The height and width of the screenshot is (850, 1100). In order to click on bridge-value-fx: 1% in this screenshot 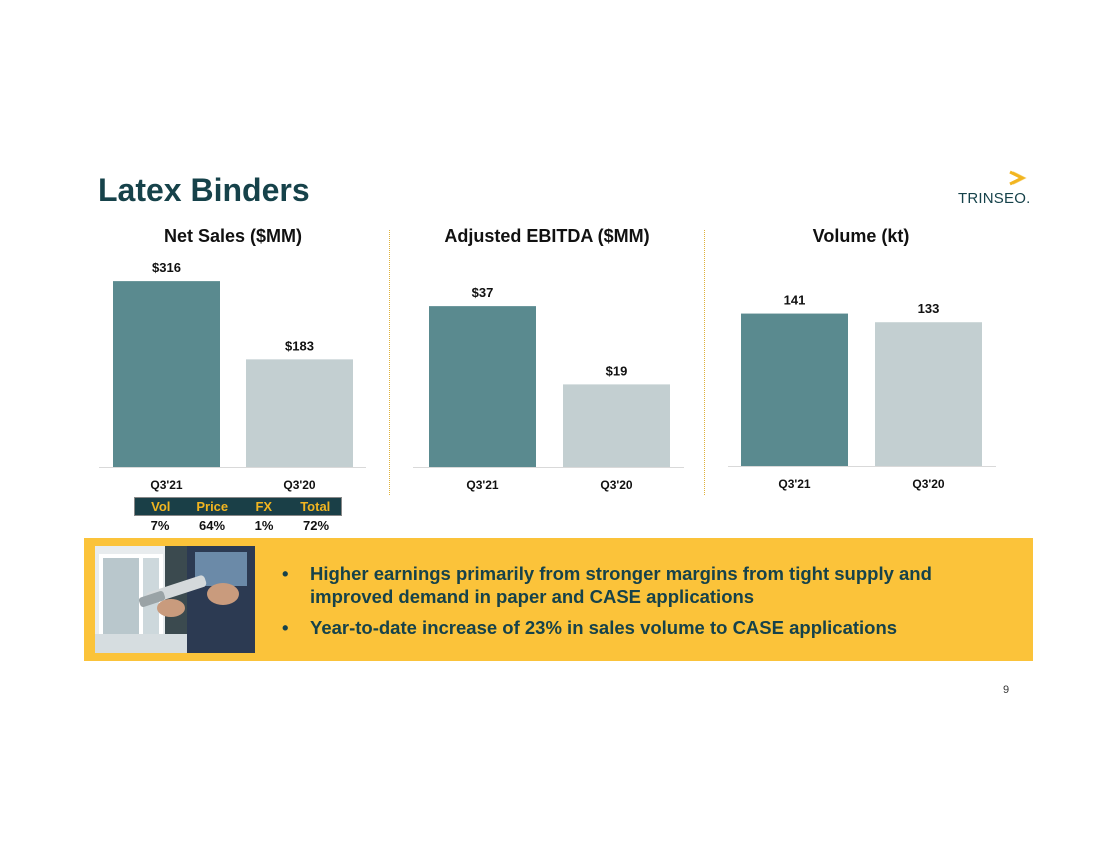, I will do `click(264, 525)`.